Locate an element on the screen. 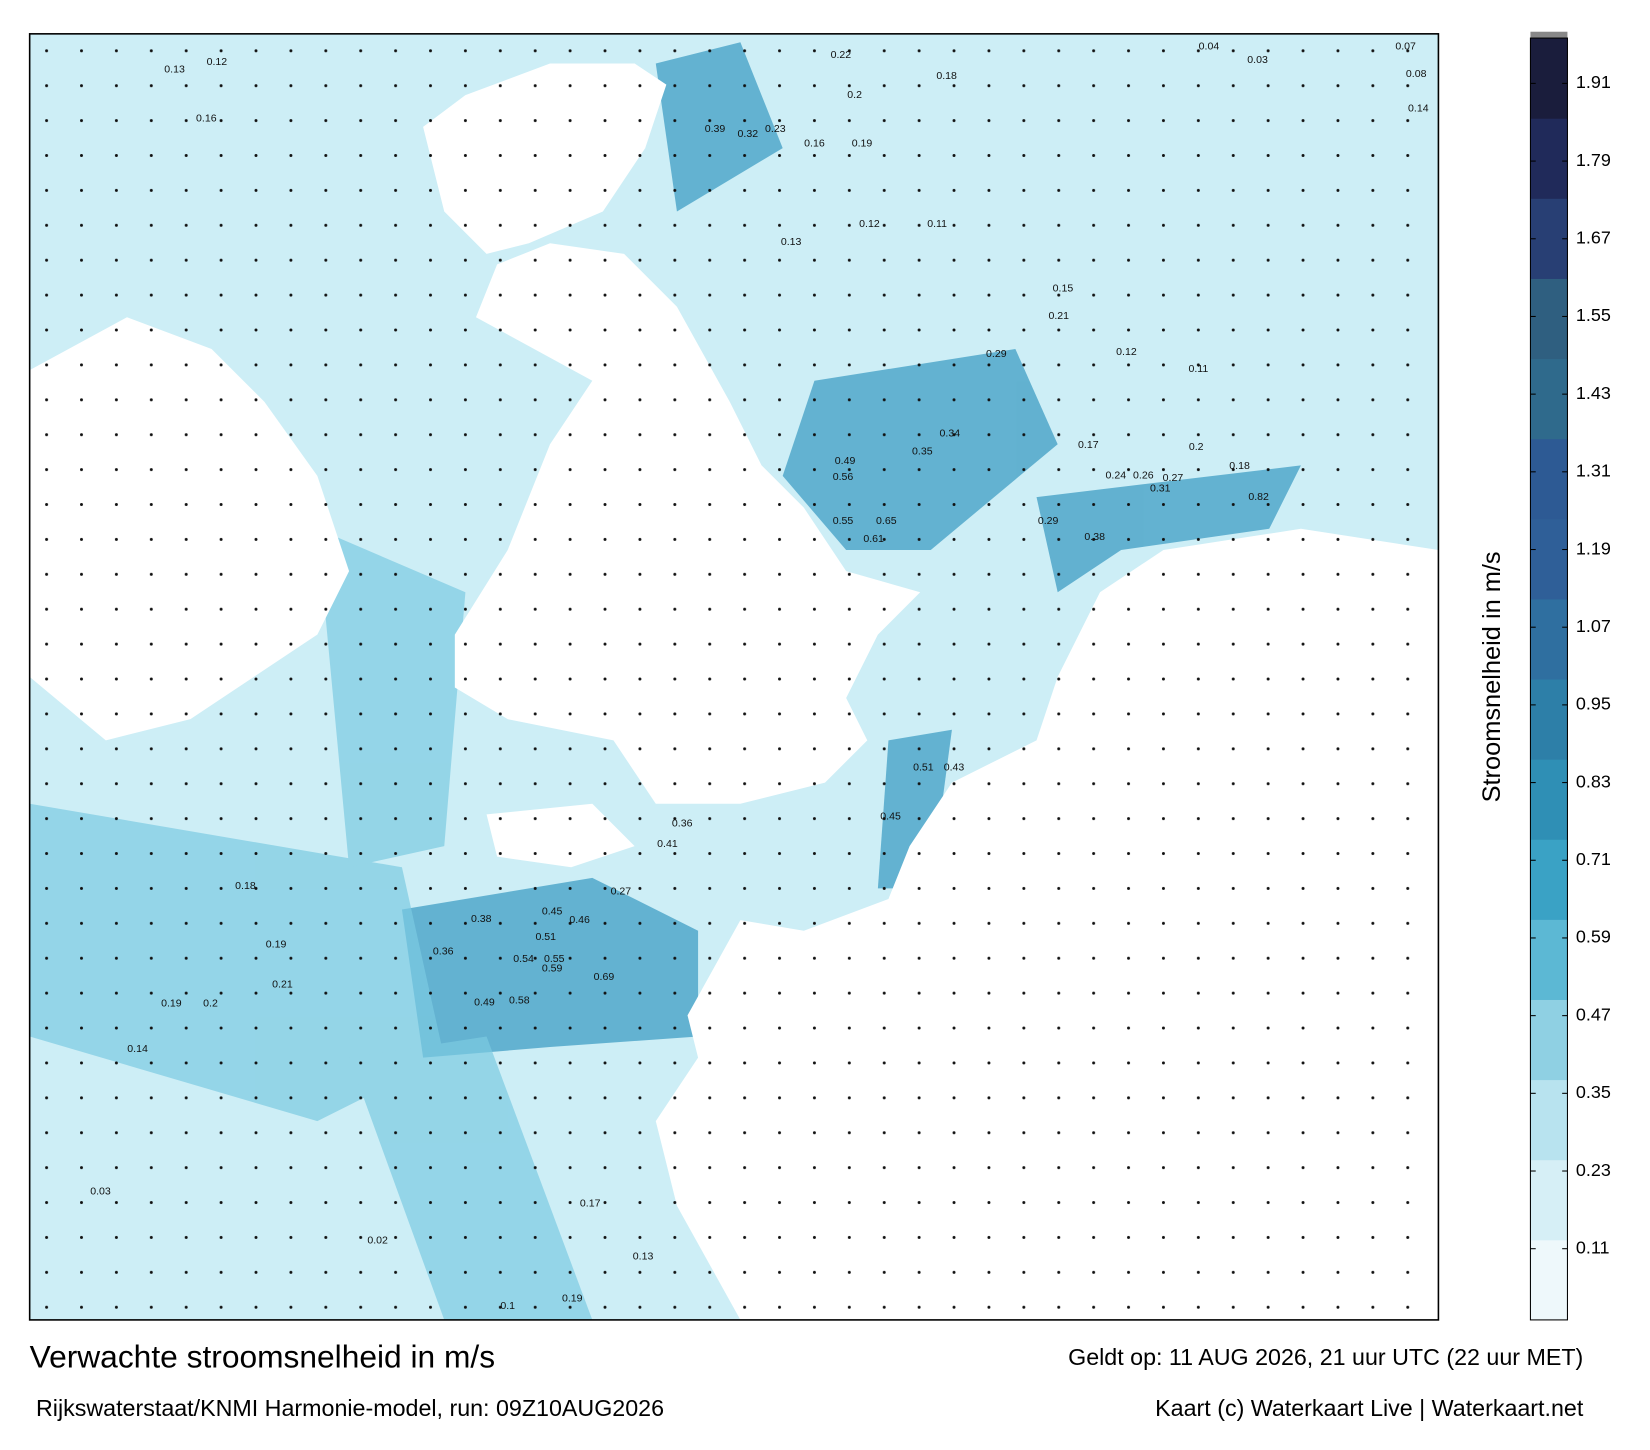 The width and height of the screenshot is (1650, 1450). colorbar-tick-label: 1.31 is located at coordinates (1593, 471).